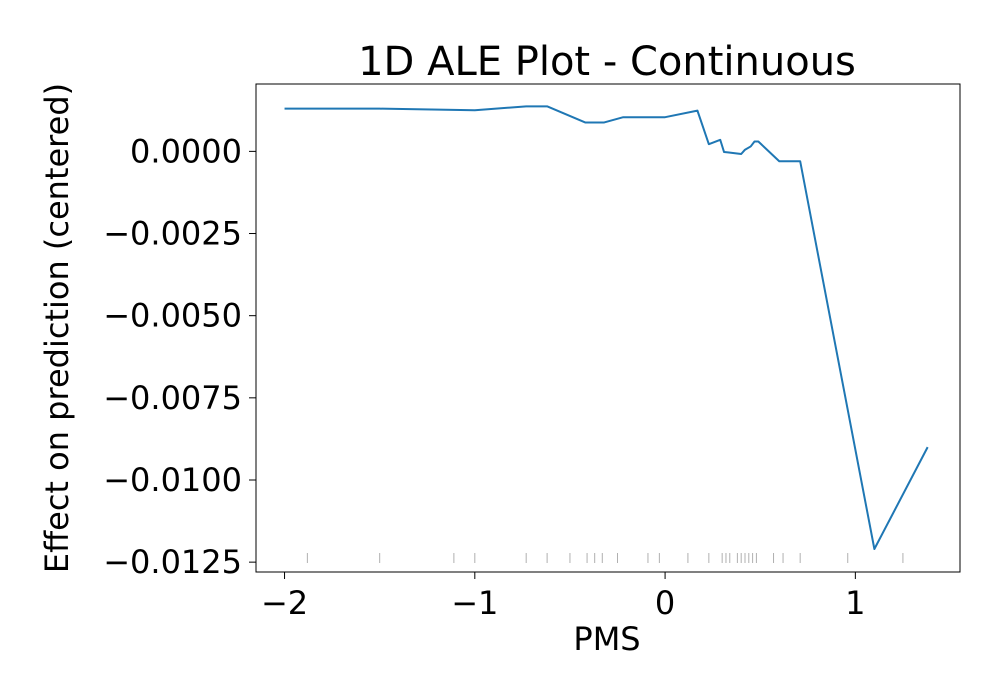 The height and width of the screenshot is (700, 1000). Describe the element at coordinates (172, 316) in the screenshot. I see `y-tick-label: −0.0050` at that location.